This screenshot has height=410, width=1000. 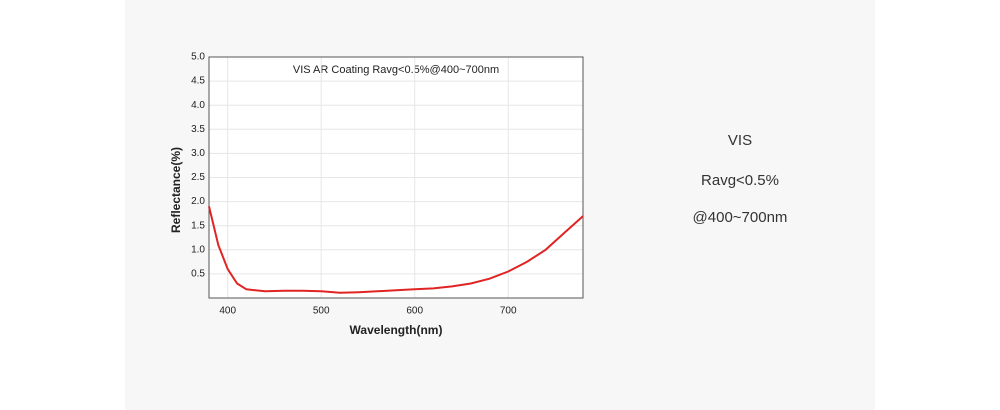 I want to click on side-text: Ravg<0.5%, so click(x=740, y=180).